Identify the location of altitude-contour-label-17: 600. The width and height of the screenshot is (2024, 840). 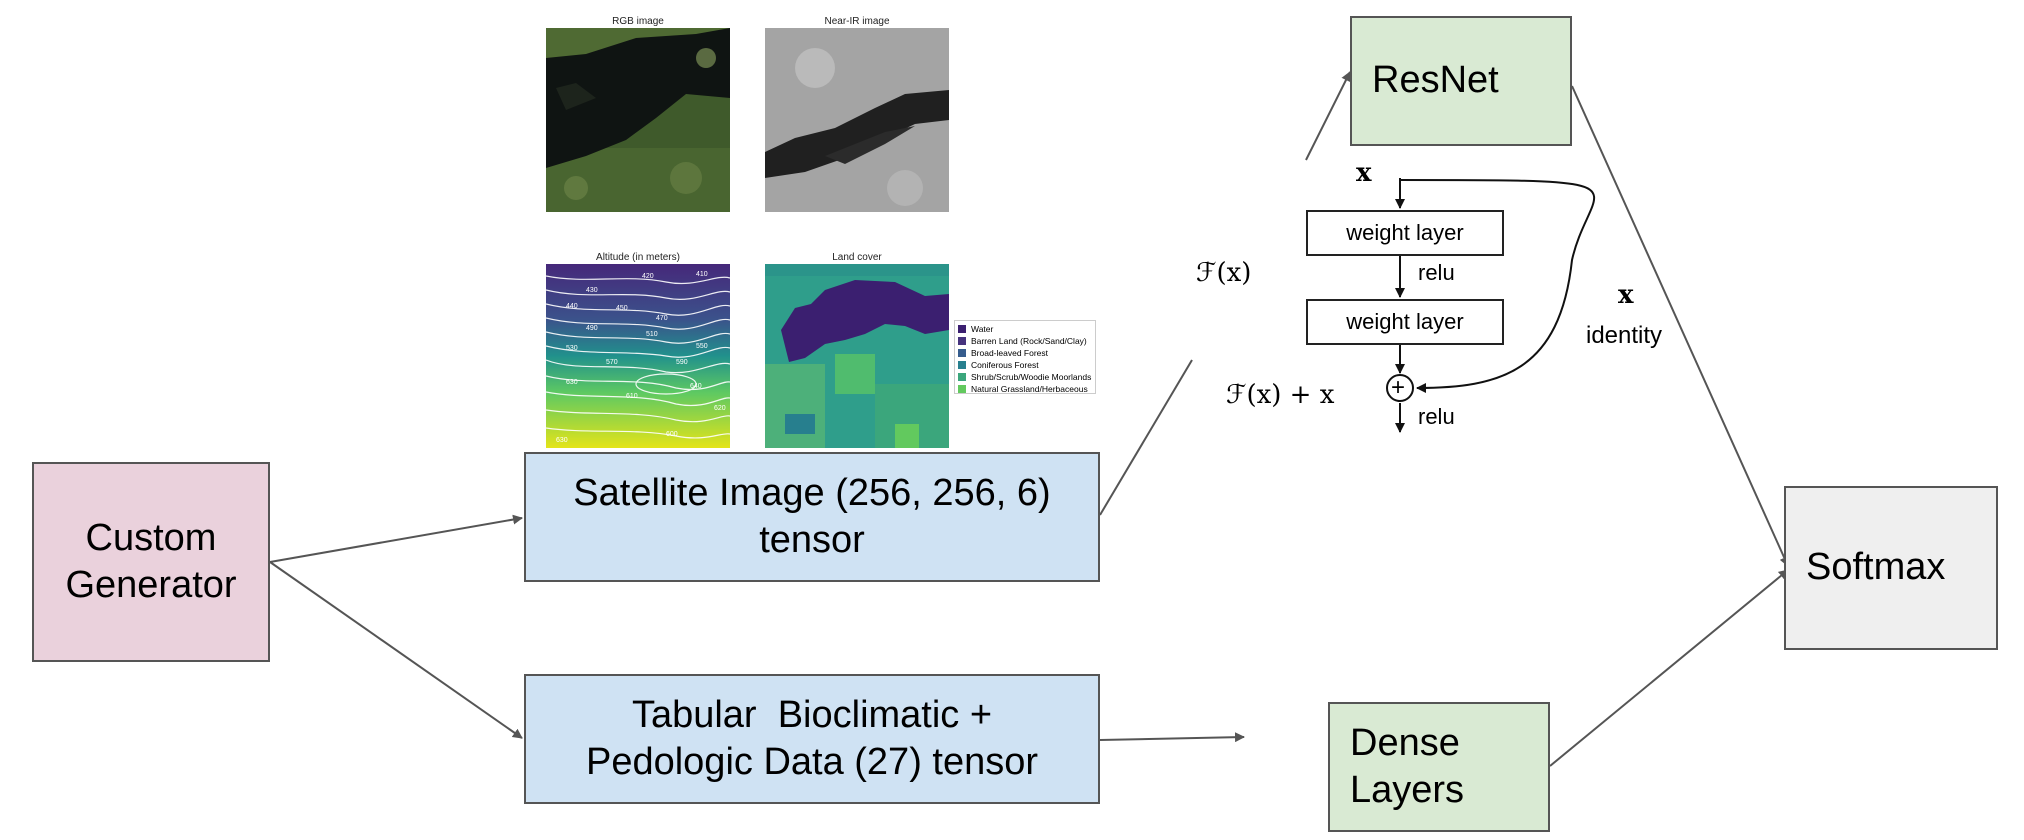
(672, 434).